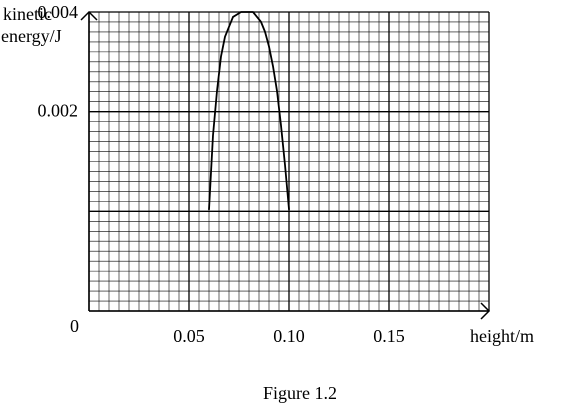 This screenshot has width=564, height=406. What do you see at coordinates (389, 336) in the screenshot?
I see `x-tick-label: 0.15` at bounding box center [389, 336].